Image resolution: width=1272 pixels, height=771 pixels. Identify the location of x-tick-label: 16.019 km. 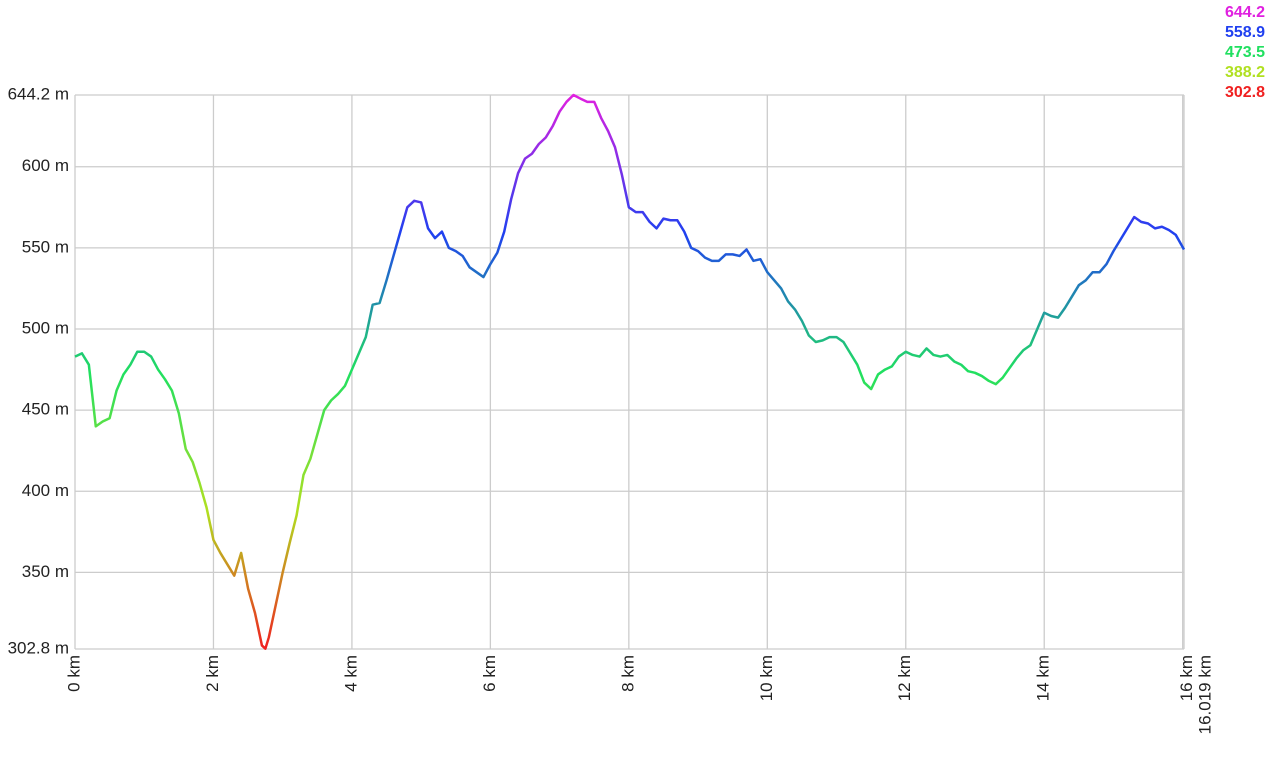
(1204, 694).